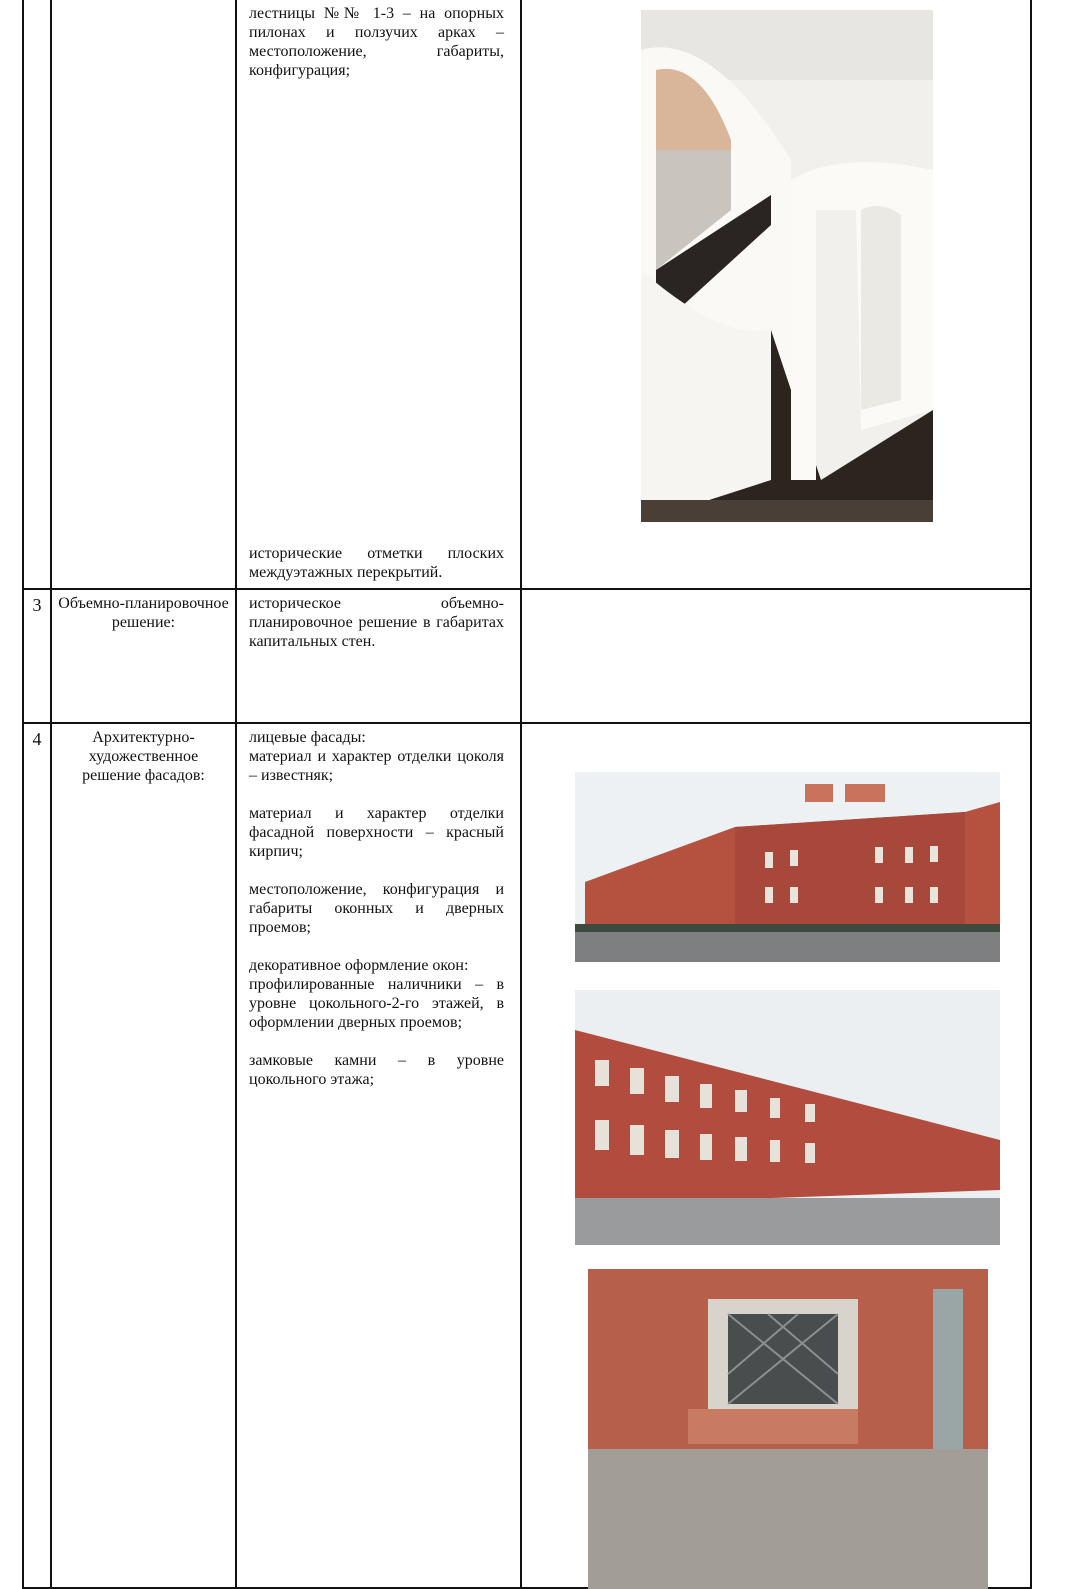  I want to click on window-photo, so click(788, 1429).